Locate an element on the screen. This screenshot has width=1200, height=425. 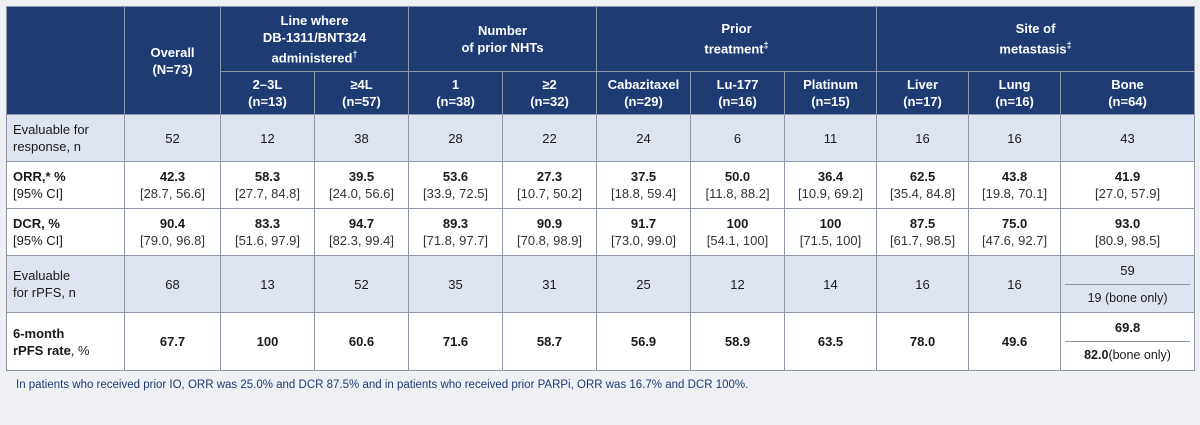
cell: 91.7 [73.0, 99.0] is located at coordinates (644, 232).